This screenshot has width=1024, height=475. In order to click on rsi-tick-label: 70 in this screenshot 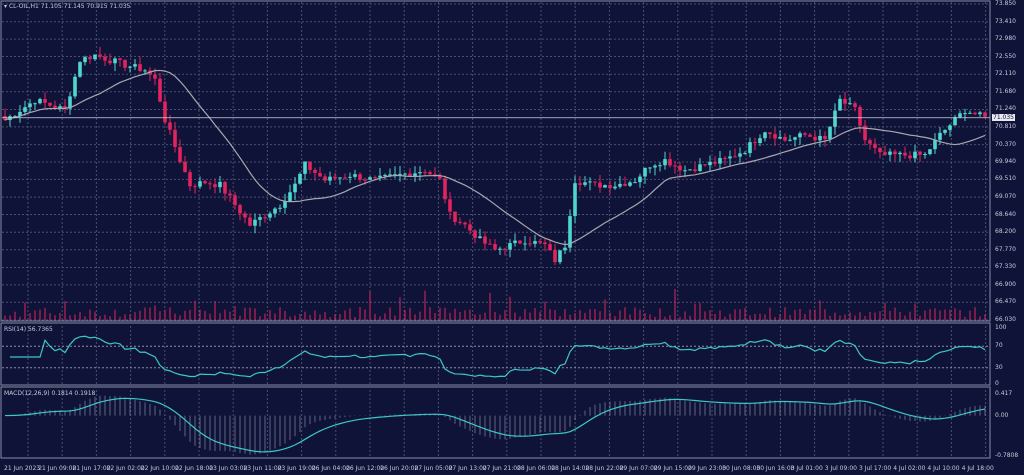, I will do `click(999, 346)`.